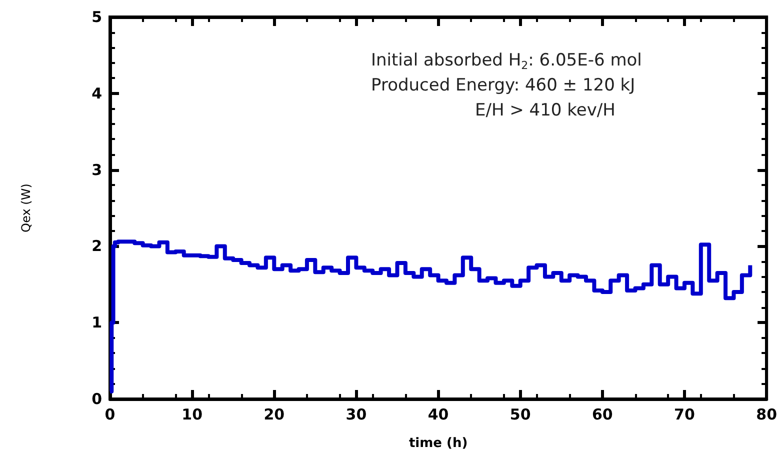  I want to click on x-tick-label: 40, so click(438, 415).